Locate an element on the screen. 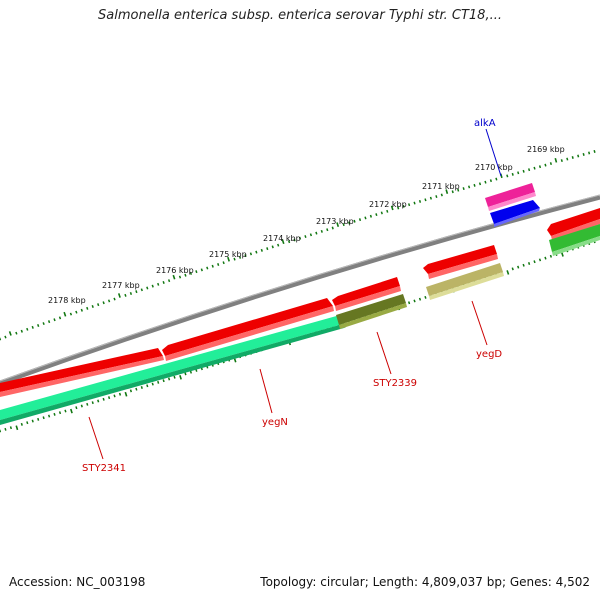  topology-label: Topology: is located at coordinates (288, 582).